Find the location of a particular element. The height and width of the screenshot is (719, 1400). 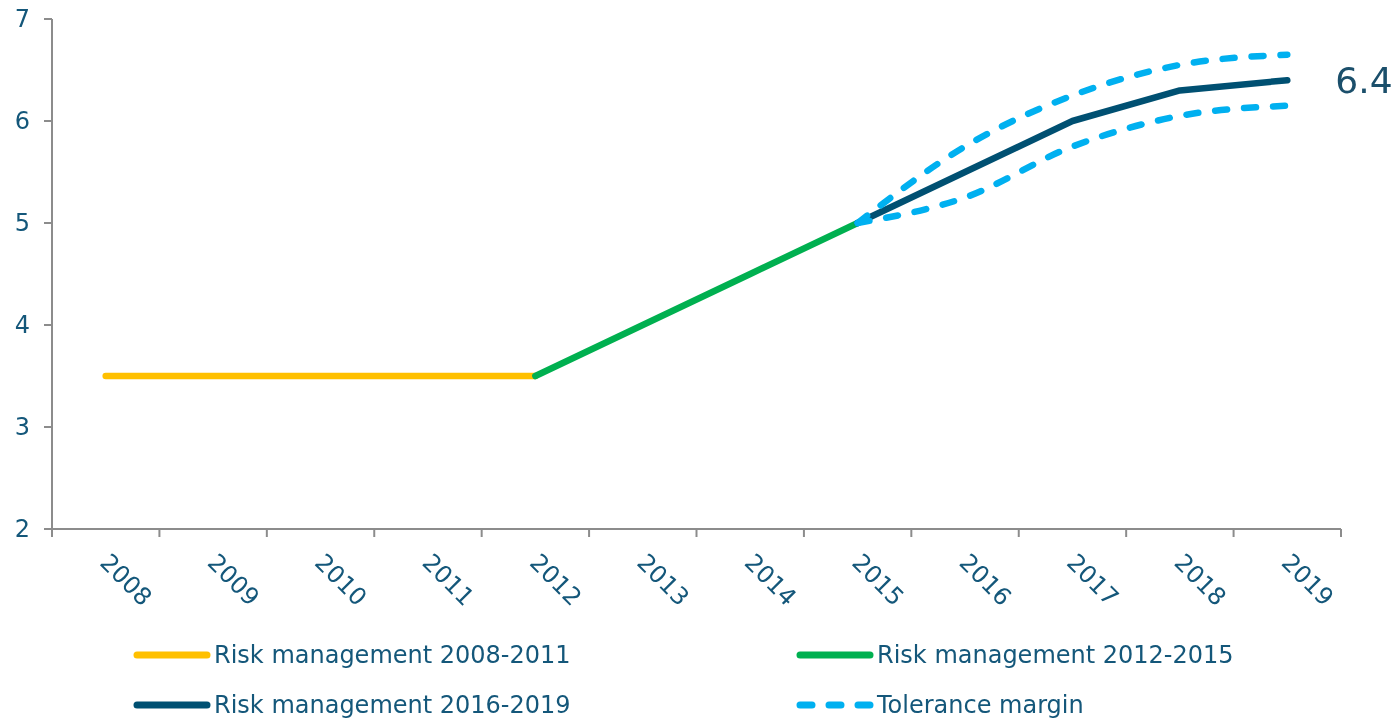

y-tick-label: 5 is located at coordinates (22, 223).